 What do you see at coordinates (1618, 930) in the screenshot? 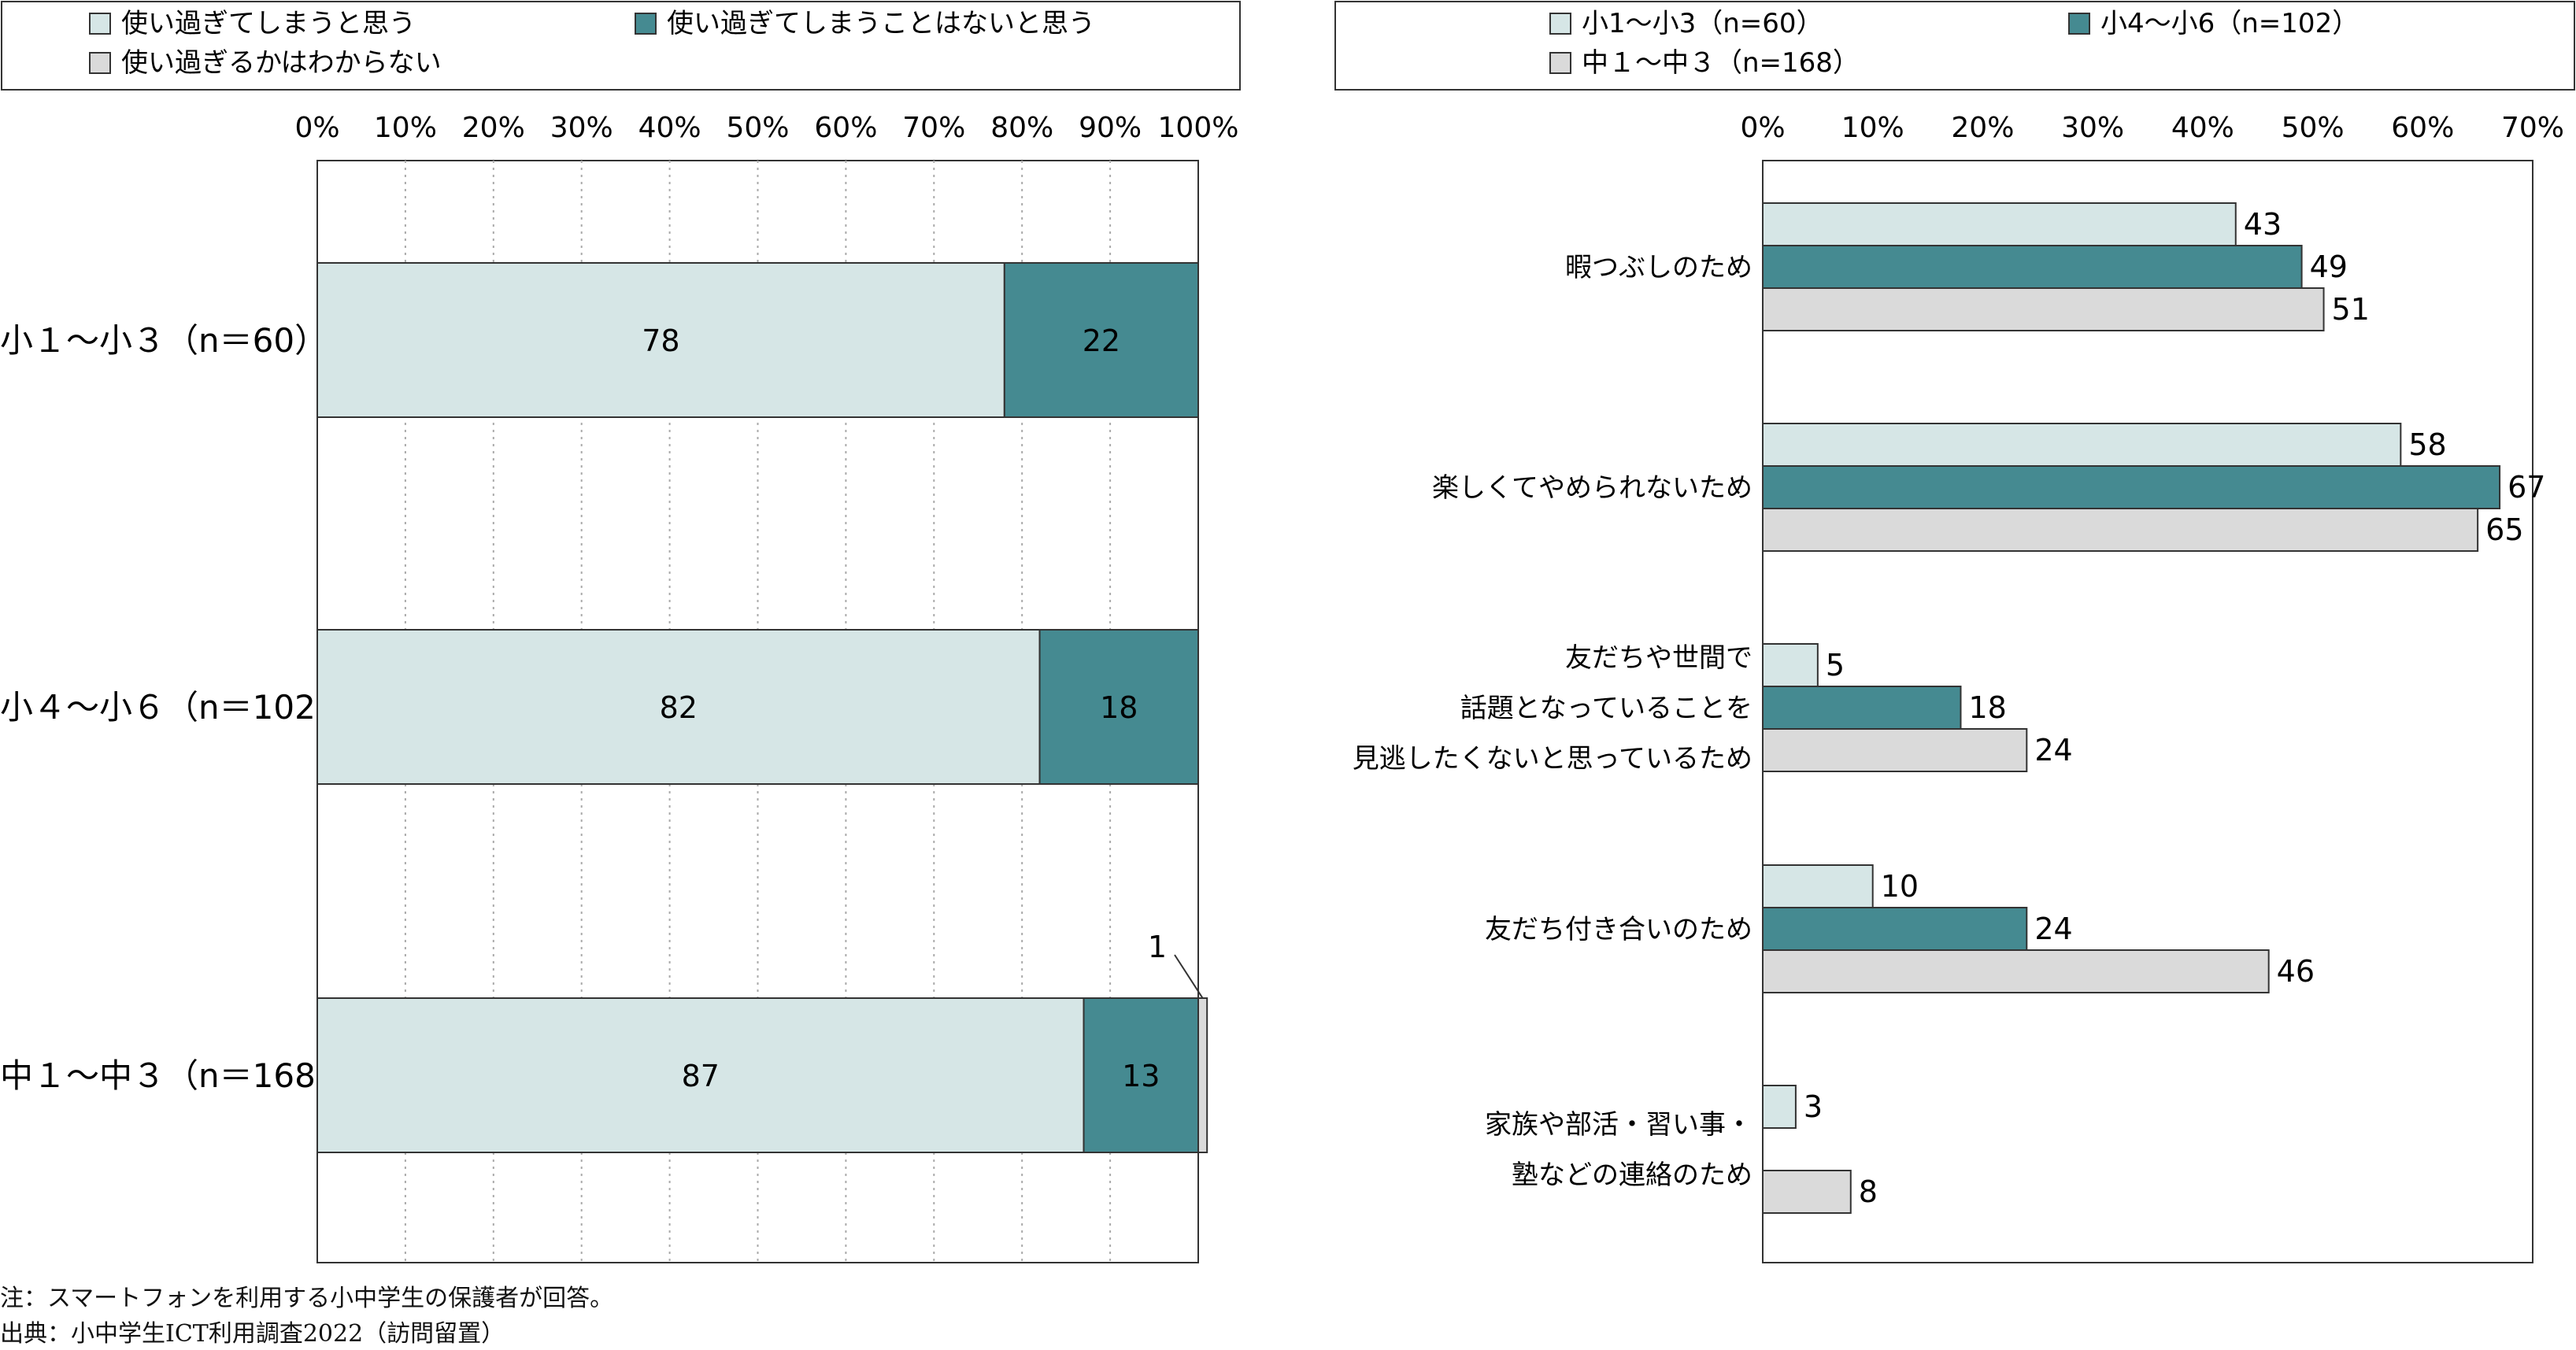
I see `right-category-label: 友だち付き合いのため` at bounding box center [1618, 930].